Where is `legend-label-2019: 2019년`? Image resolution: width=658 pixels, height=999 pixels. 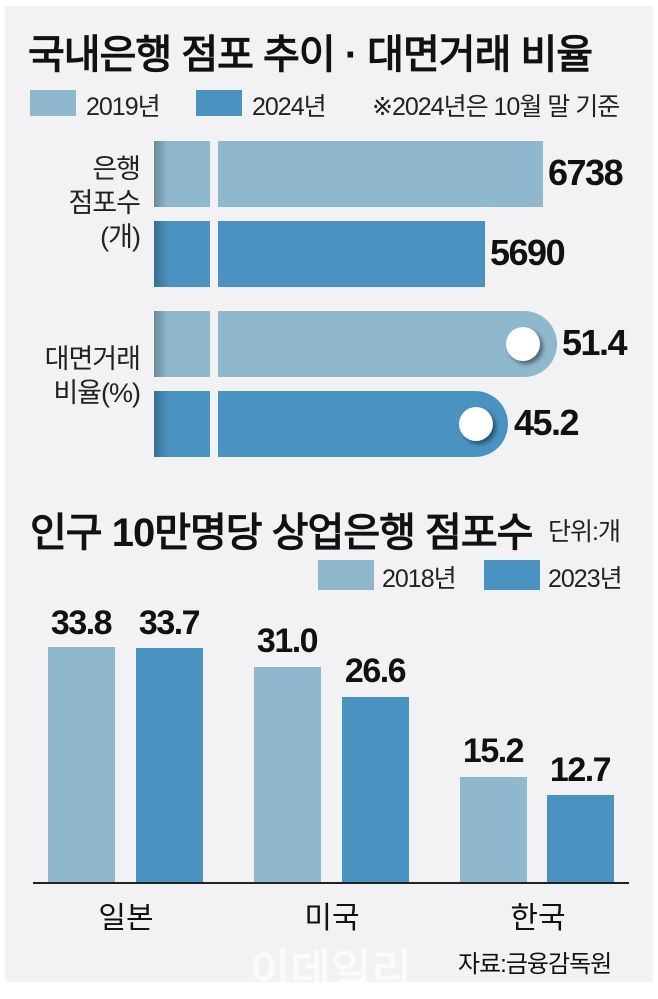
legend-label-2019: 2019년 is located at coordinates (123, 107).